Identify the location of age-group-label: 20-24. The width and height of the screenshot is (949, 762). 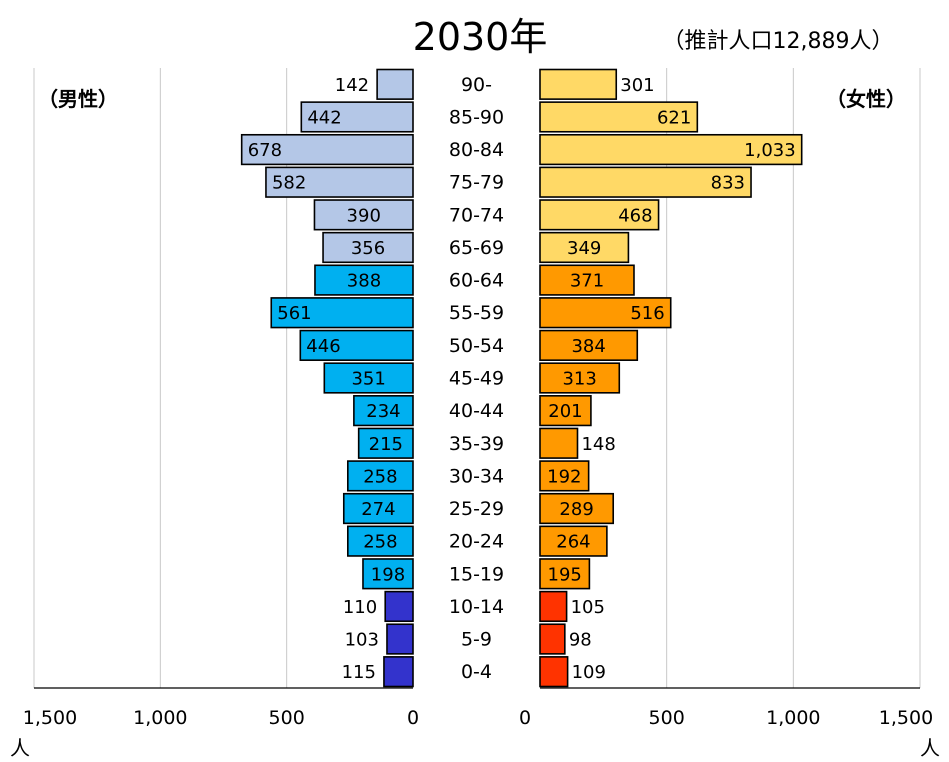
(476, 542).